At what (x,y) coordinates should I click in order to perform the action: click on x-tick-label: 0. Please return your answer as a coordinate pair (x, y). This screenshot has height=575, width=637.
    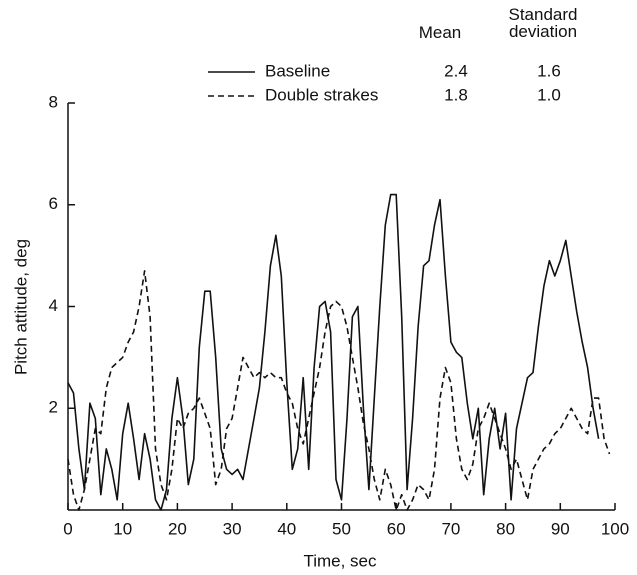
    Looking at the image, I should click on (67, 528).